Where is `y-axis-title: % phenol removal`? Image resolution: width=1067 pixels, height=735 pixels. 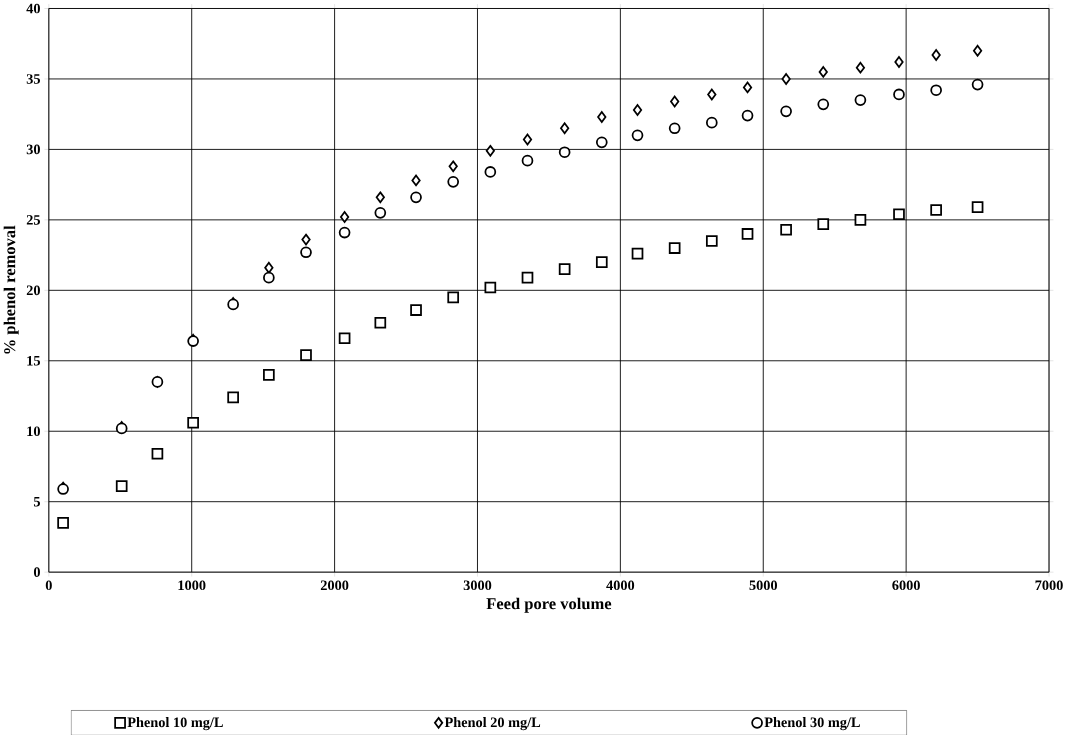 y-axis-title: % phenol removal is located at coordinates (11, 289).